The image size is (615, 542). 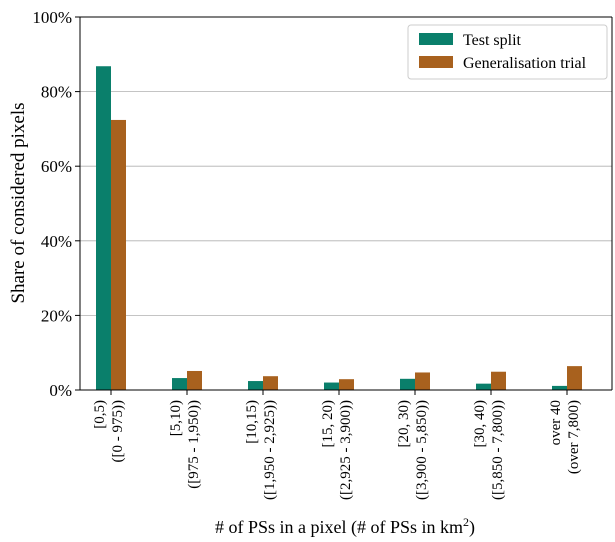 I want to click on x-tick-label-line: [10,15), so click(x=252, y=422).